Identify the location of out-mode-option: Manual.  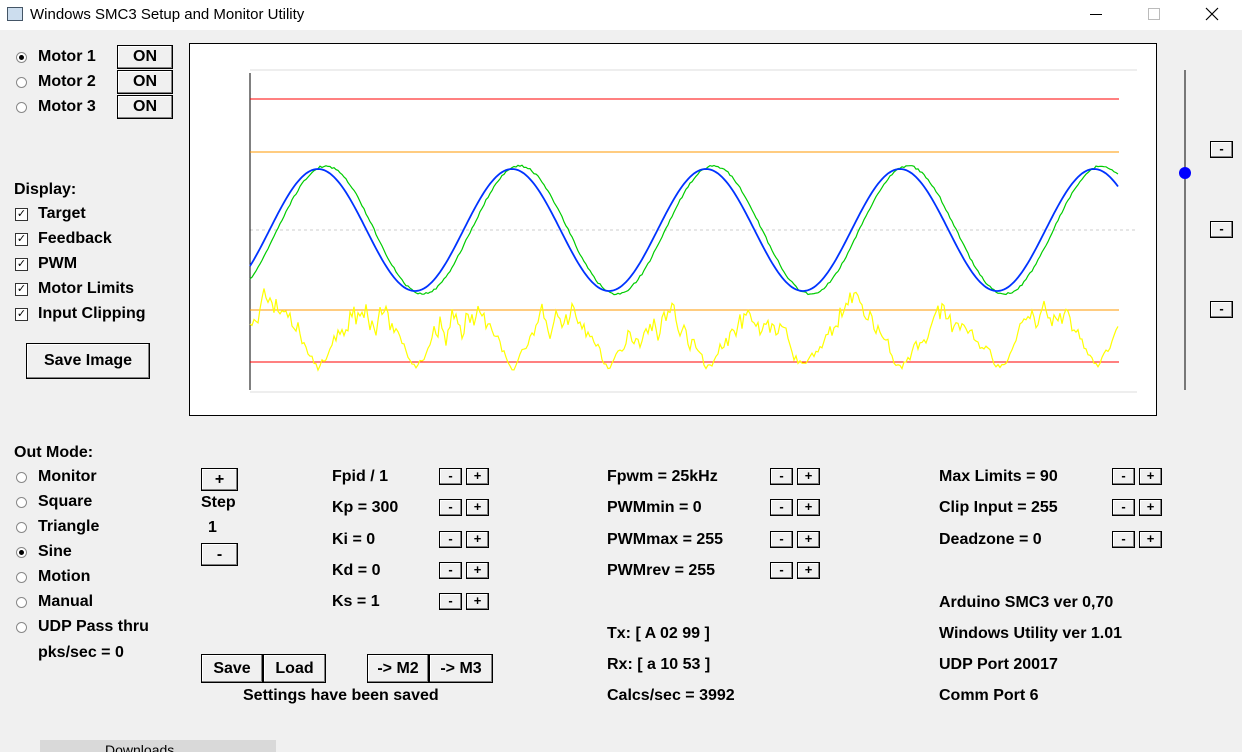
(65, 602).